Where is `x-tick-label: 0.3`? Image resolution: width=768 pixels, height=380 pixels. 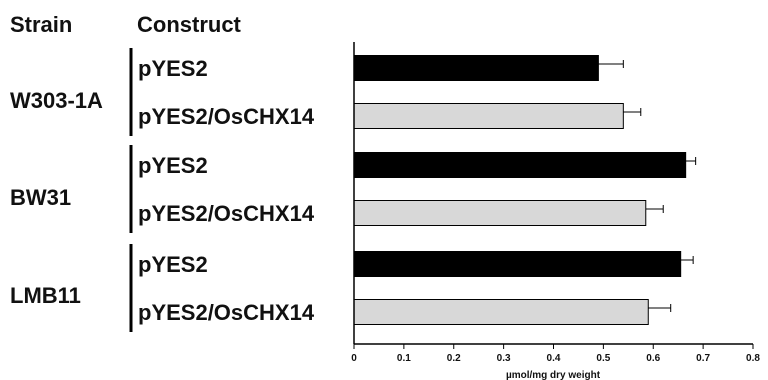
x-tick-label: 0.3 is located at coordinates (504, 358).